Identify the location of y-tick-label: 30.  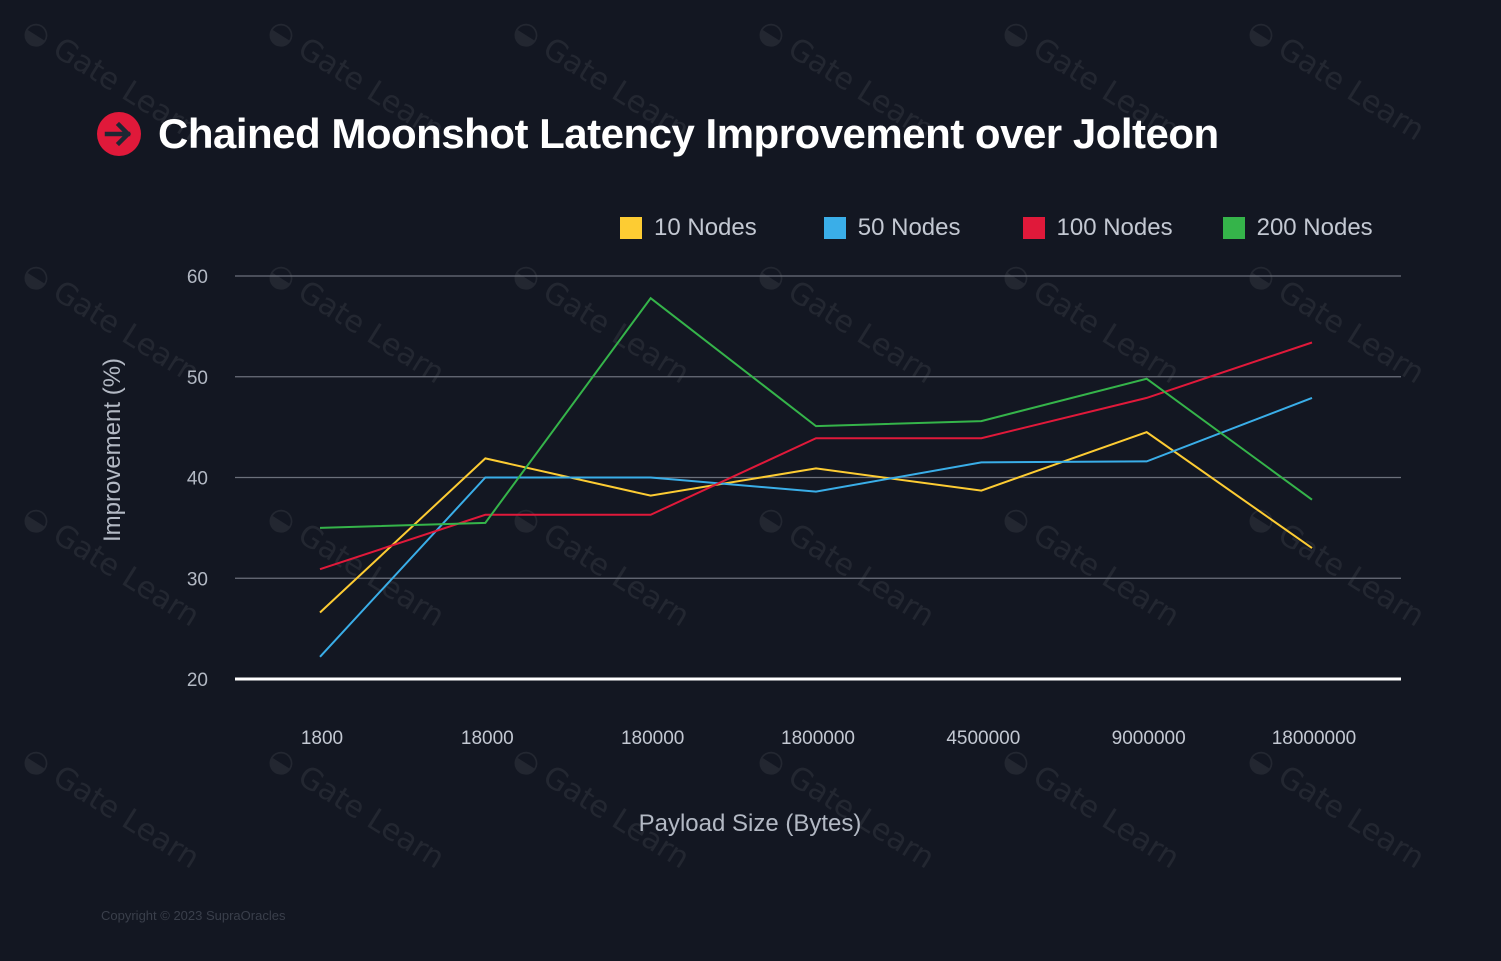
(197, 579).